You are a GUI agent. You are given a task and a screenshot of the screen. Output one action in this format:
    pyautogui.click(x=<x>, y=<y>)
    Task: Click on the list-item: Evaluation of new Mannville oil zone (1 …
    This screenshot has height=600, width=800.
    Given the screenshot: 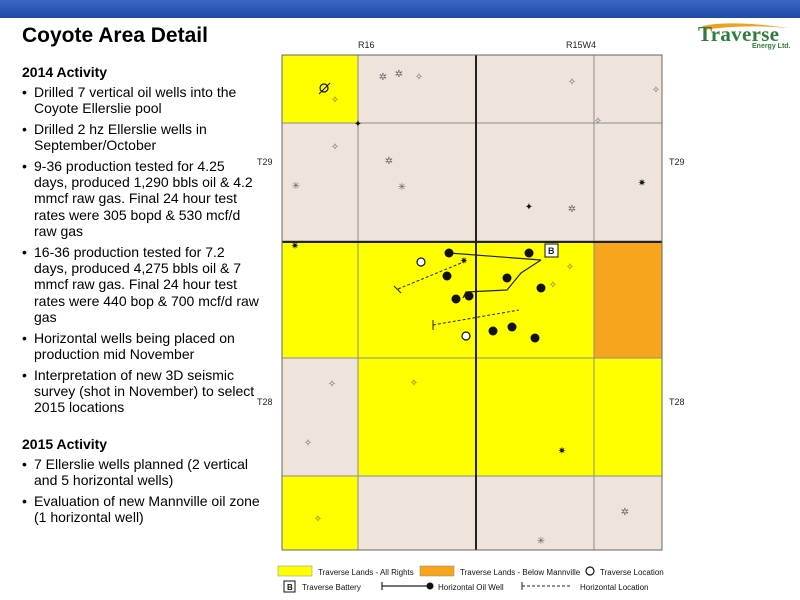 What is the action you would take?
    pyautogui.click(x=142, y=509)
    